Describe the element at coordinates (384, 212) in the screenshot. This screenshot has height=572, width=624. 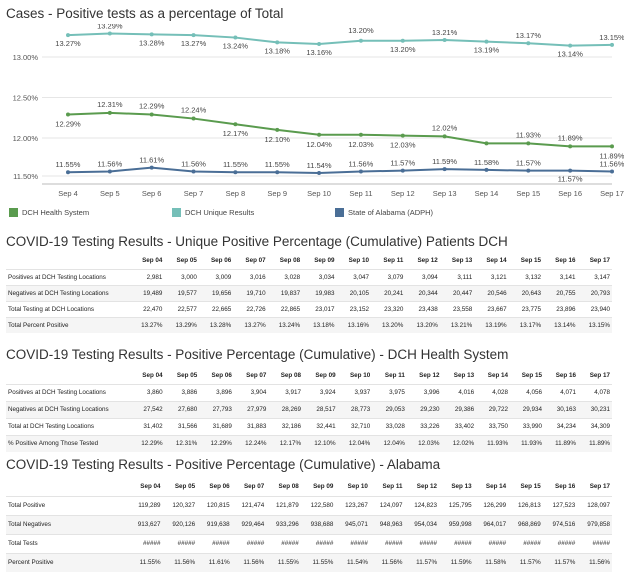
I see `legend-item-state-of-alabama: State of Alabama (ADPH)` at that location.